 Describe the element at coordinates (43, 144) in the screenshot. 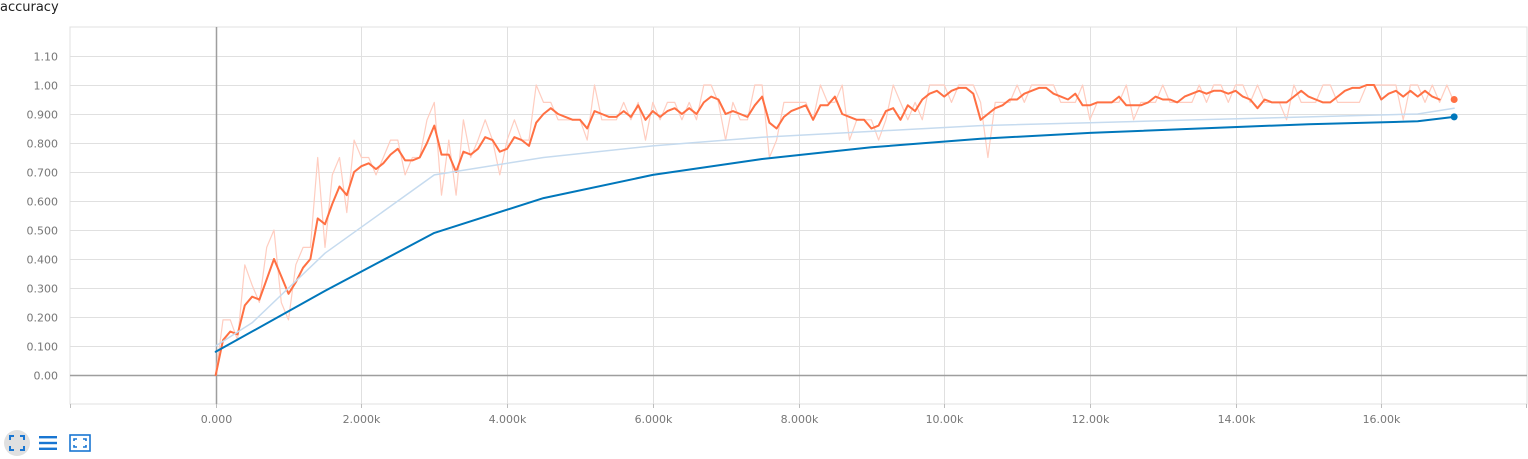

I see `y-tick-label: 0.800` at that location.